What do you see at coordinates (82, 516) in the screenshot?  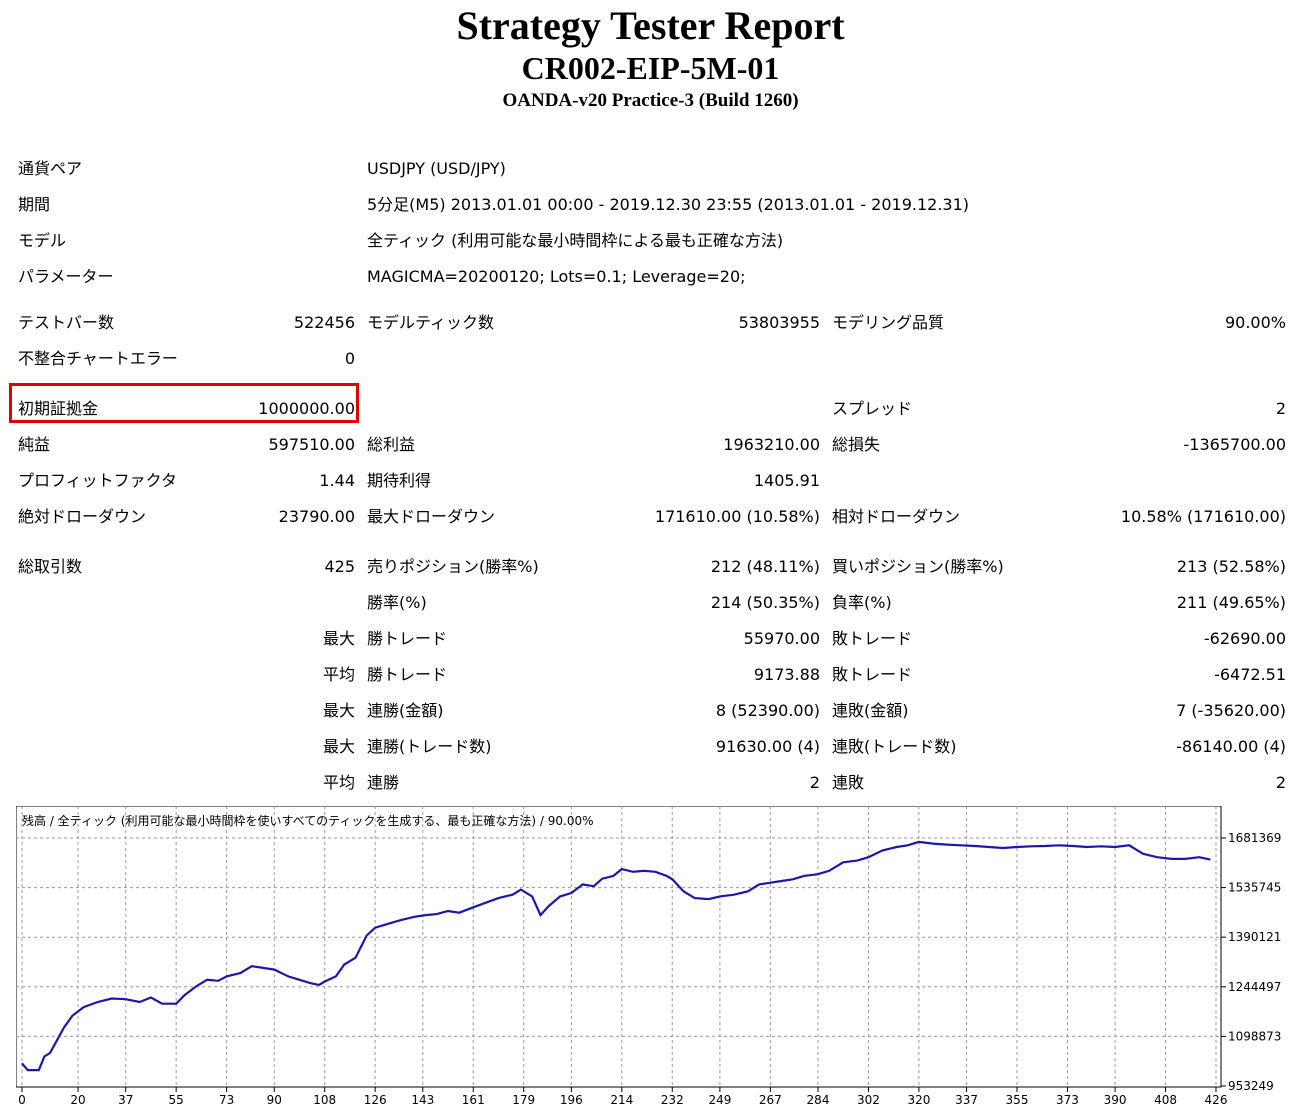 I see `absolute-drawdown-label: 絶対ドローダウン` at bounding box center [82, 516].